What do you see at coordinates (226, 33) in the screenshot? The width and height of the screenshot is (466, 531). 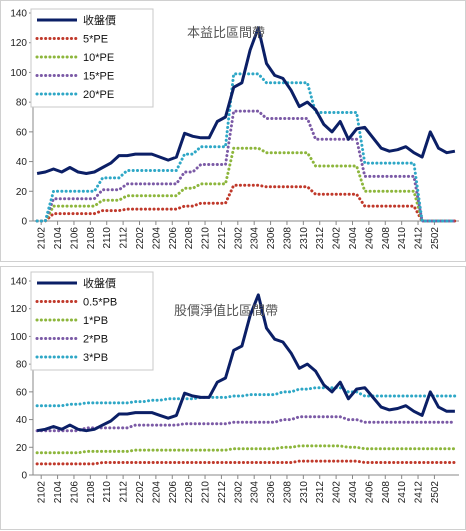 I see `chart-title: 本益比區間帶` at bounding box center [226, 33].